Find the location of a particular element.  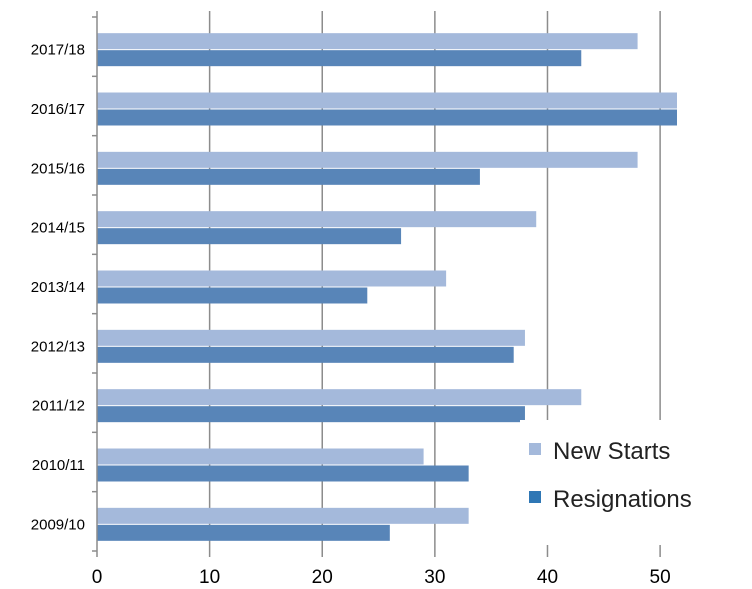

legend-background is located at coordinates (636, 482).